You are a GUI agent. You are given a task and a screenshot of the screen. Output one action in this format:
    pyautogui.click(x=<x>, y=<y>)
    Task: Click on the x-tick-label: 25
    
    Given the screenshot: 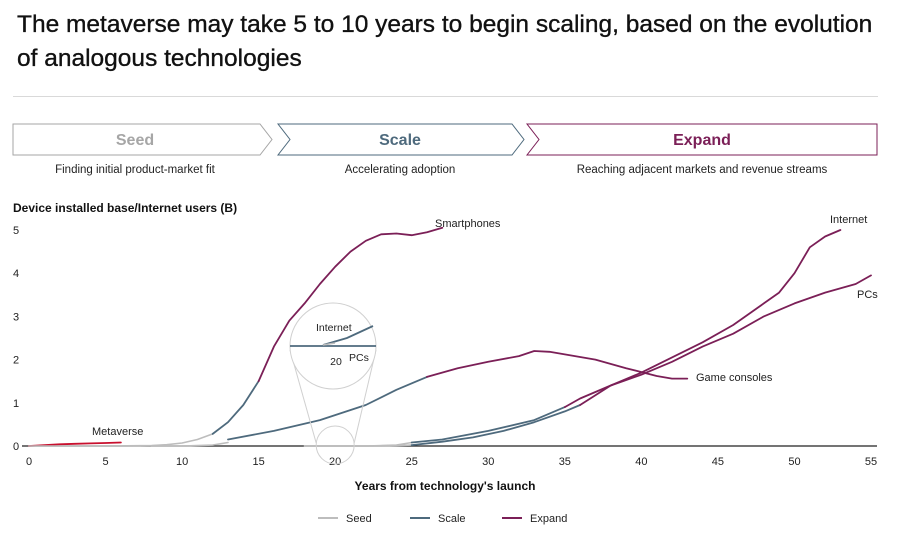 What is the action you would take?
    pyautogui.click(x=412, y=462)
    